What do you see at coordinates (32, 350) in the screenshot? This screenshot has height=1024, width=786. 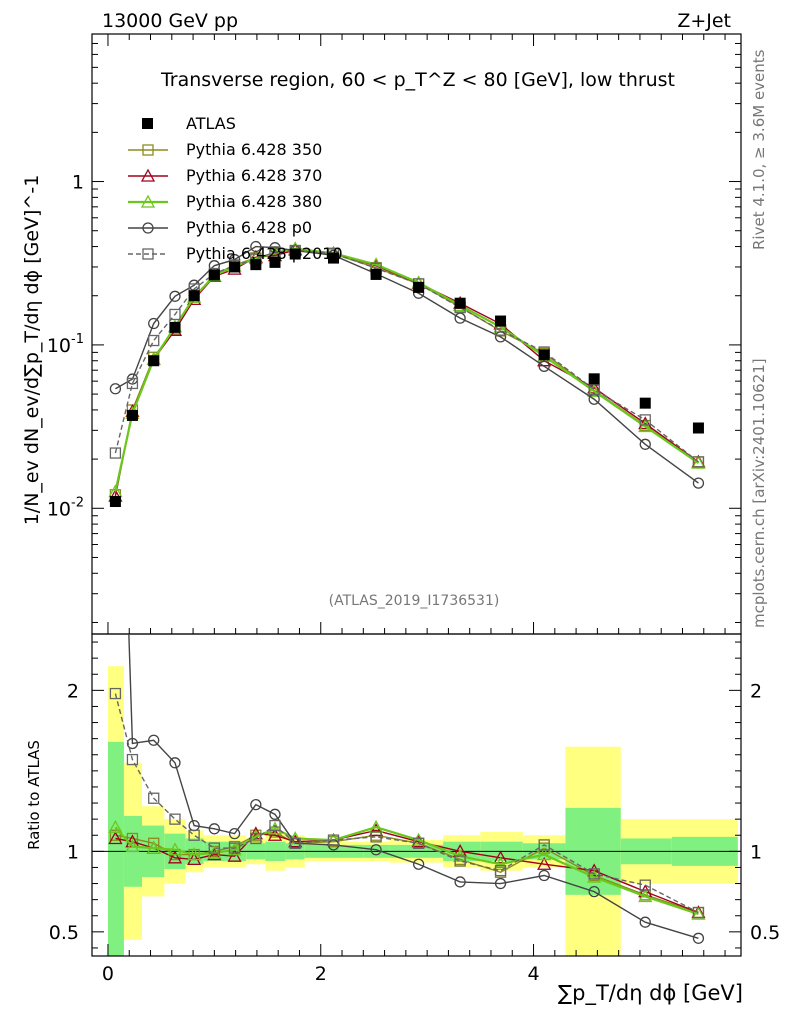 I see `main-y-axis-label: 1/N_ev dN_ev/d∑p_T/dη dϕ [GeV]^-1` at bounding box center [32, 350].